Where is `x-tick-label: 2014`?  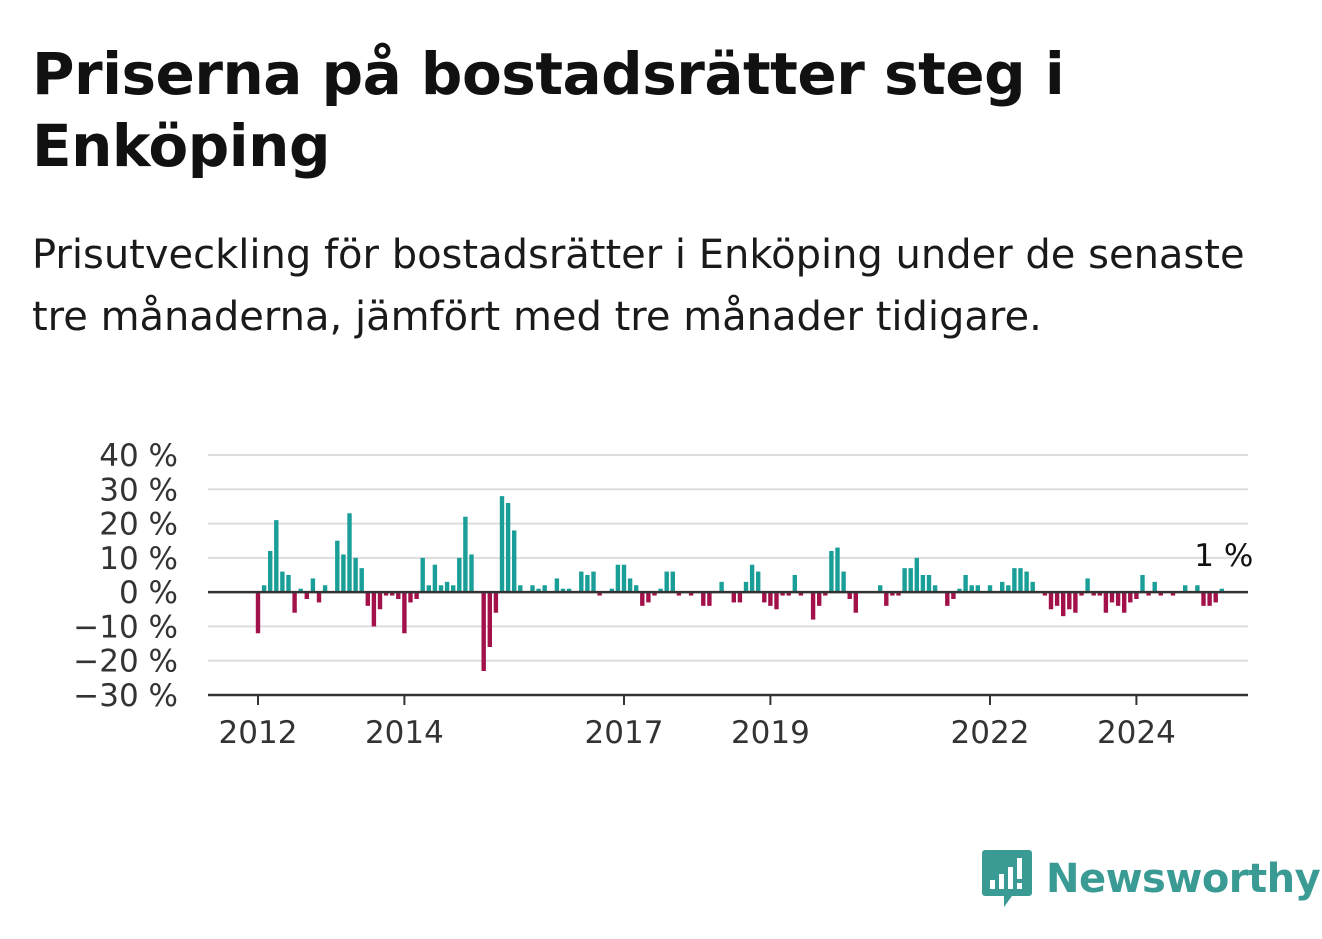
x-tick-label: 2014 is located at coordinates (404, 733).